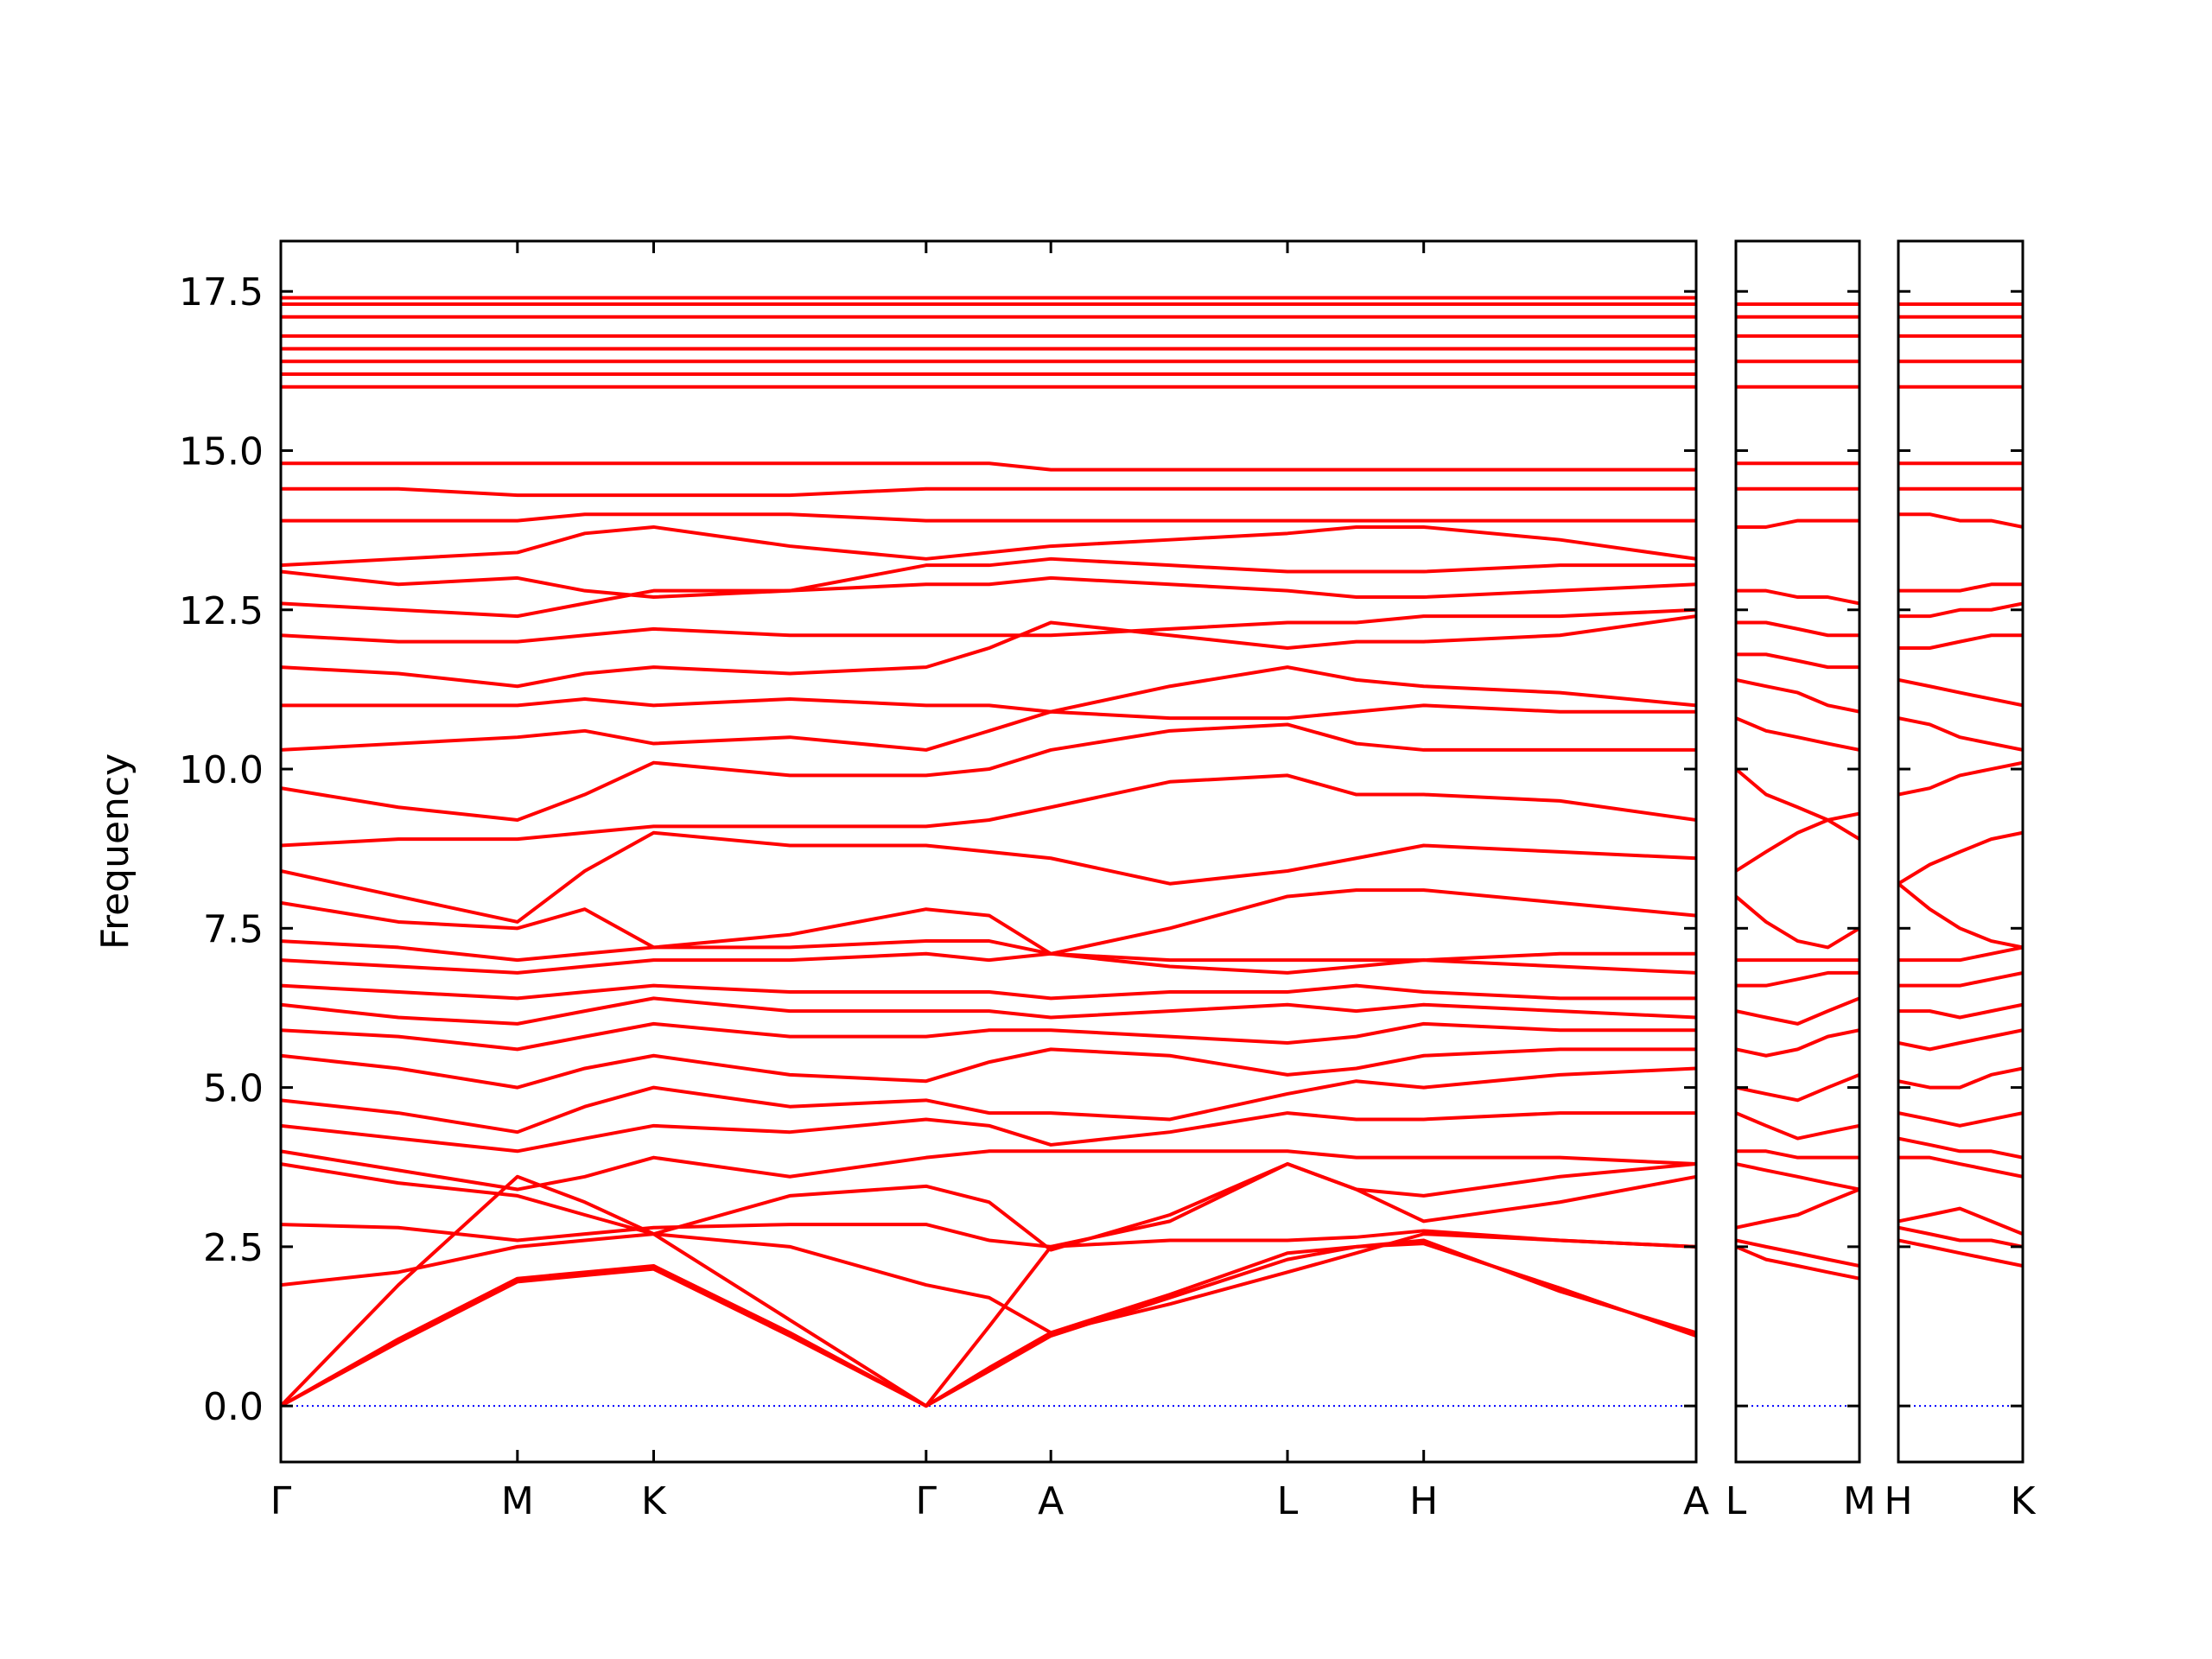 The image size is (2212, 1659). What do you see at coordinates (221, 611) in the screenshot?
I see `y-tick-label: 12.5` at bounding box center [221, 611].